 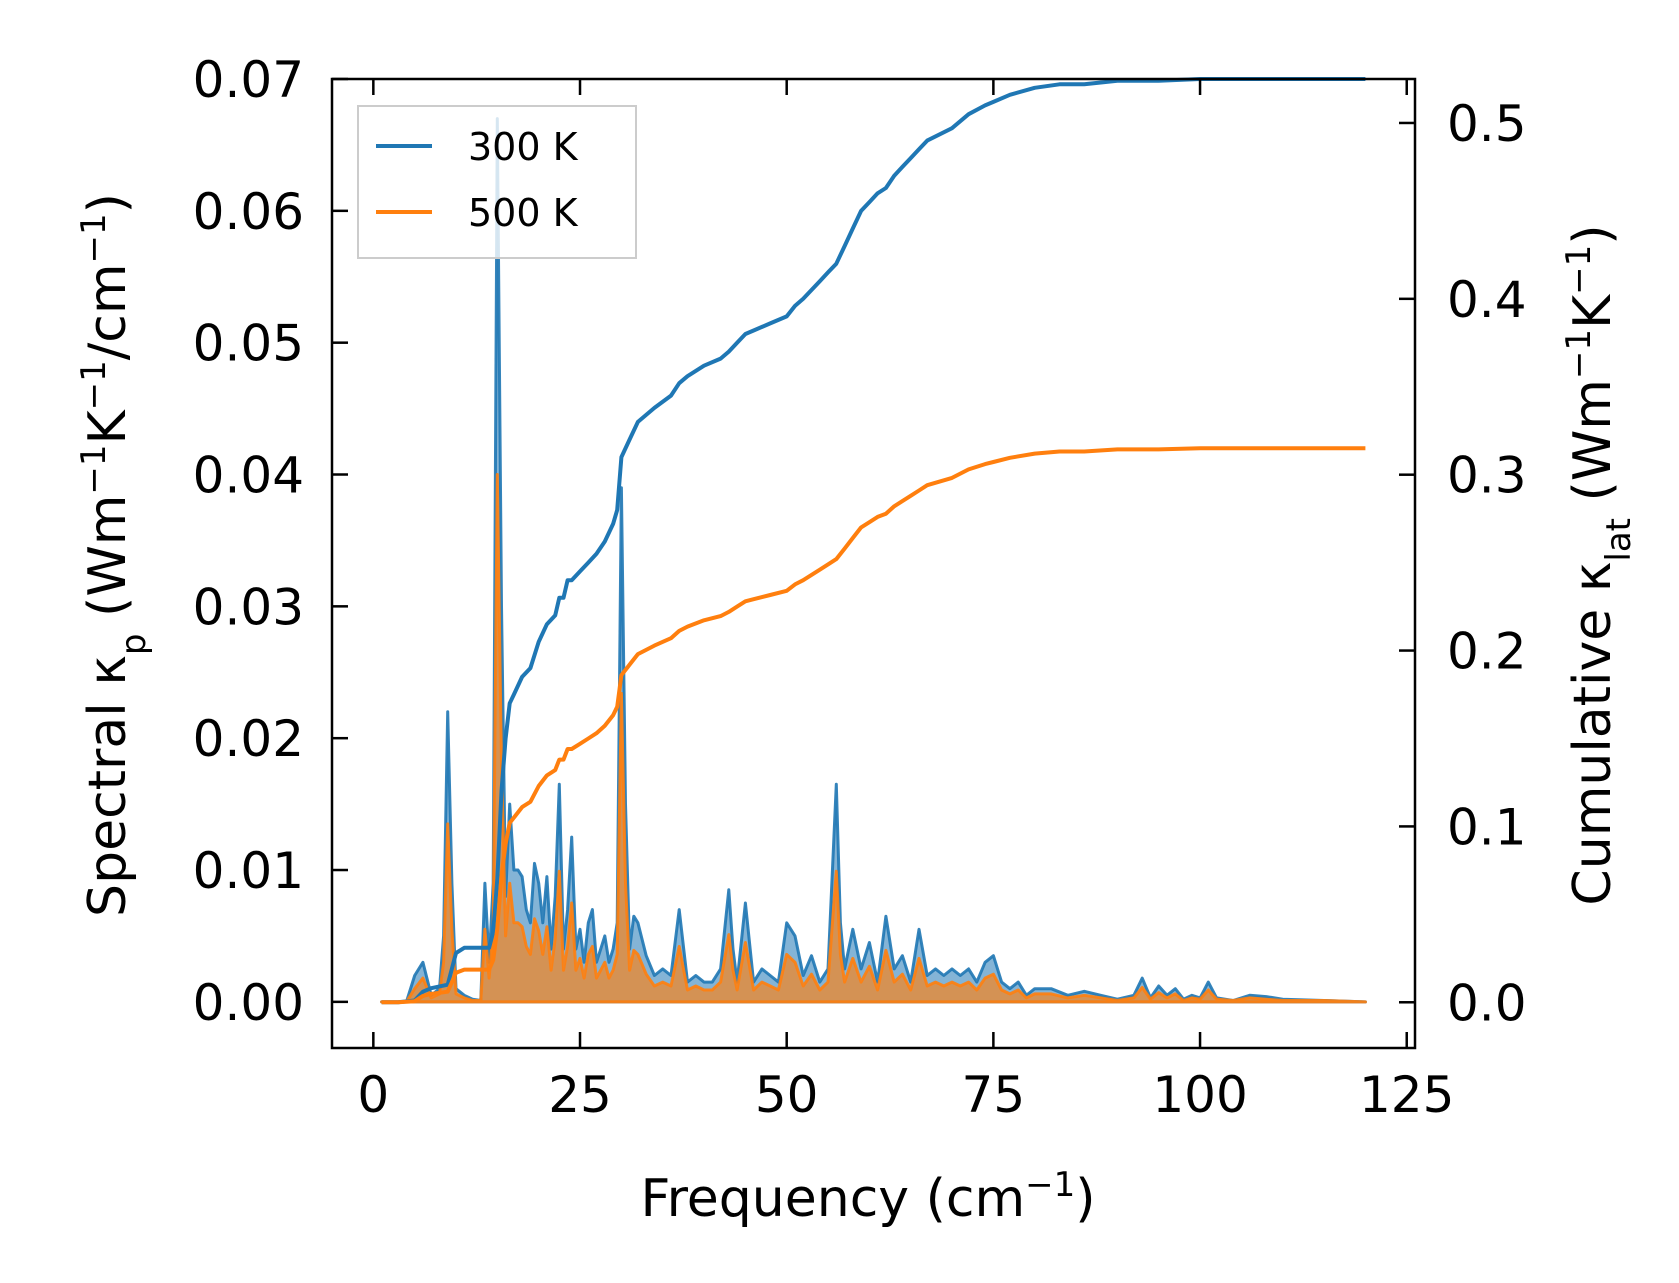 What do you see at coordinates (248, 871) in the screenshot?
I see `y-left-tick-label: 0.01` at bounding box center [248, 871].